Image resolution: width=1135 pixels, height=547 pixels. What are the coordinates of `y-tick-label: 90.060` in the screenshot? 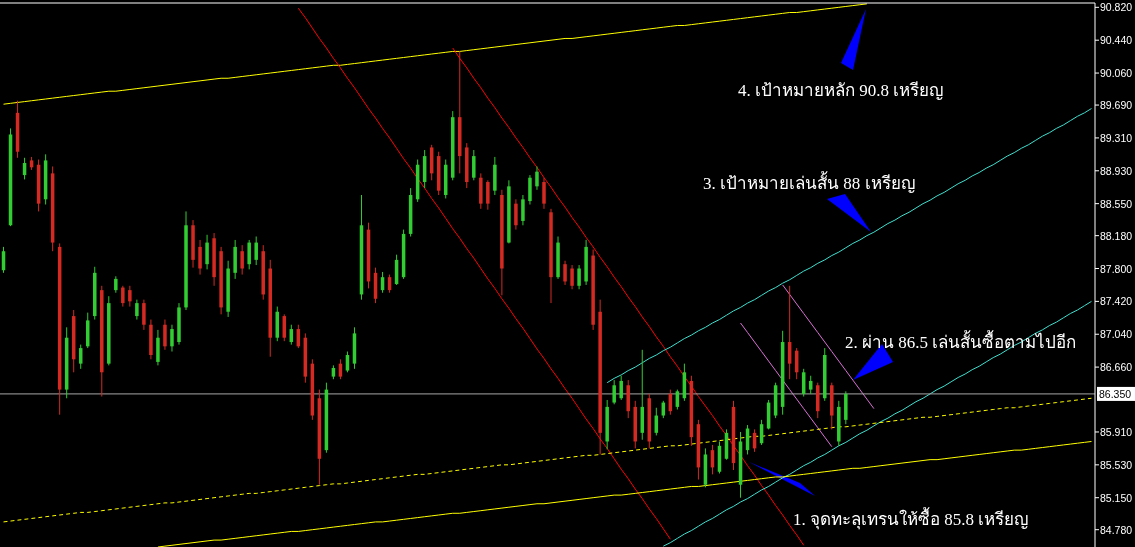 It's located at (1116, 73).